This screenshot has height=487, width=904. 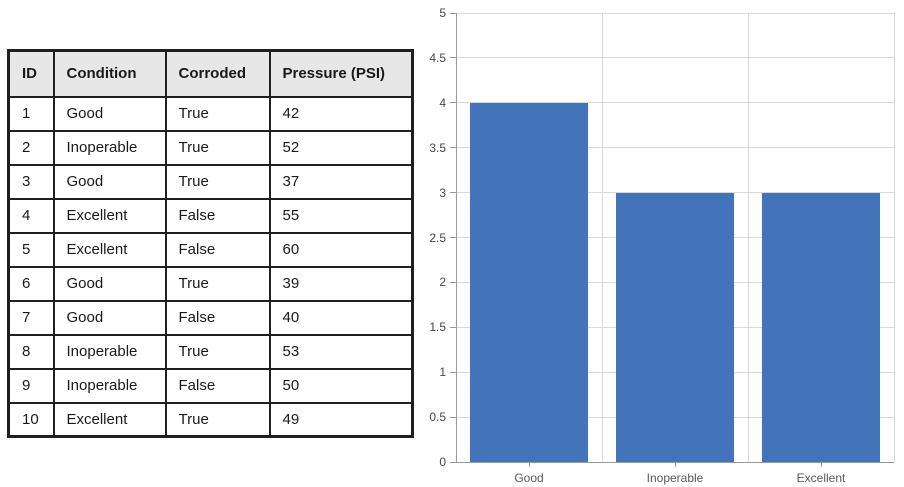 I want to click on cell-id: 1, so click(x=31, y=113).